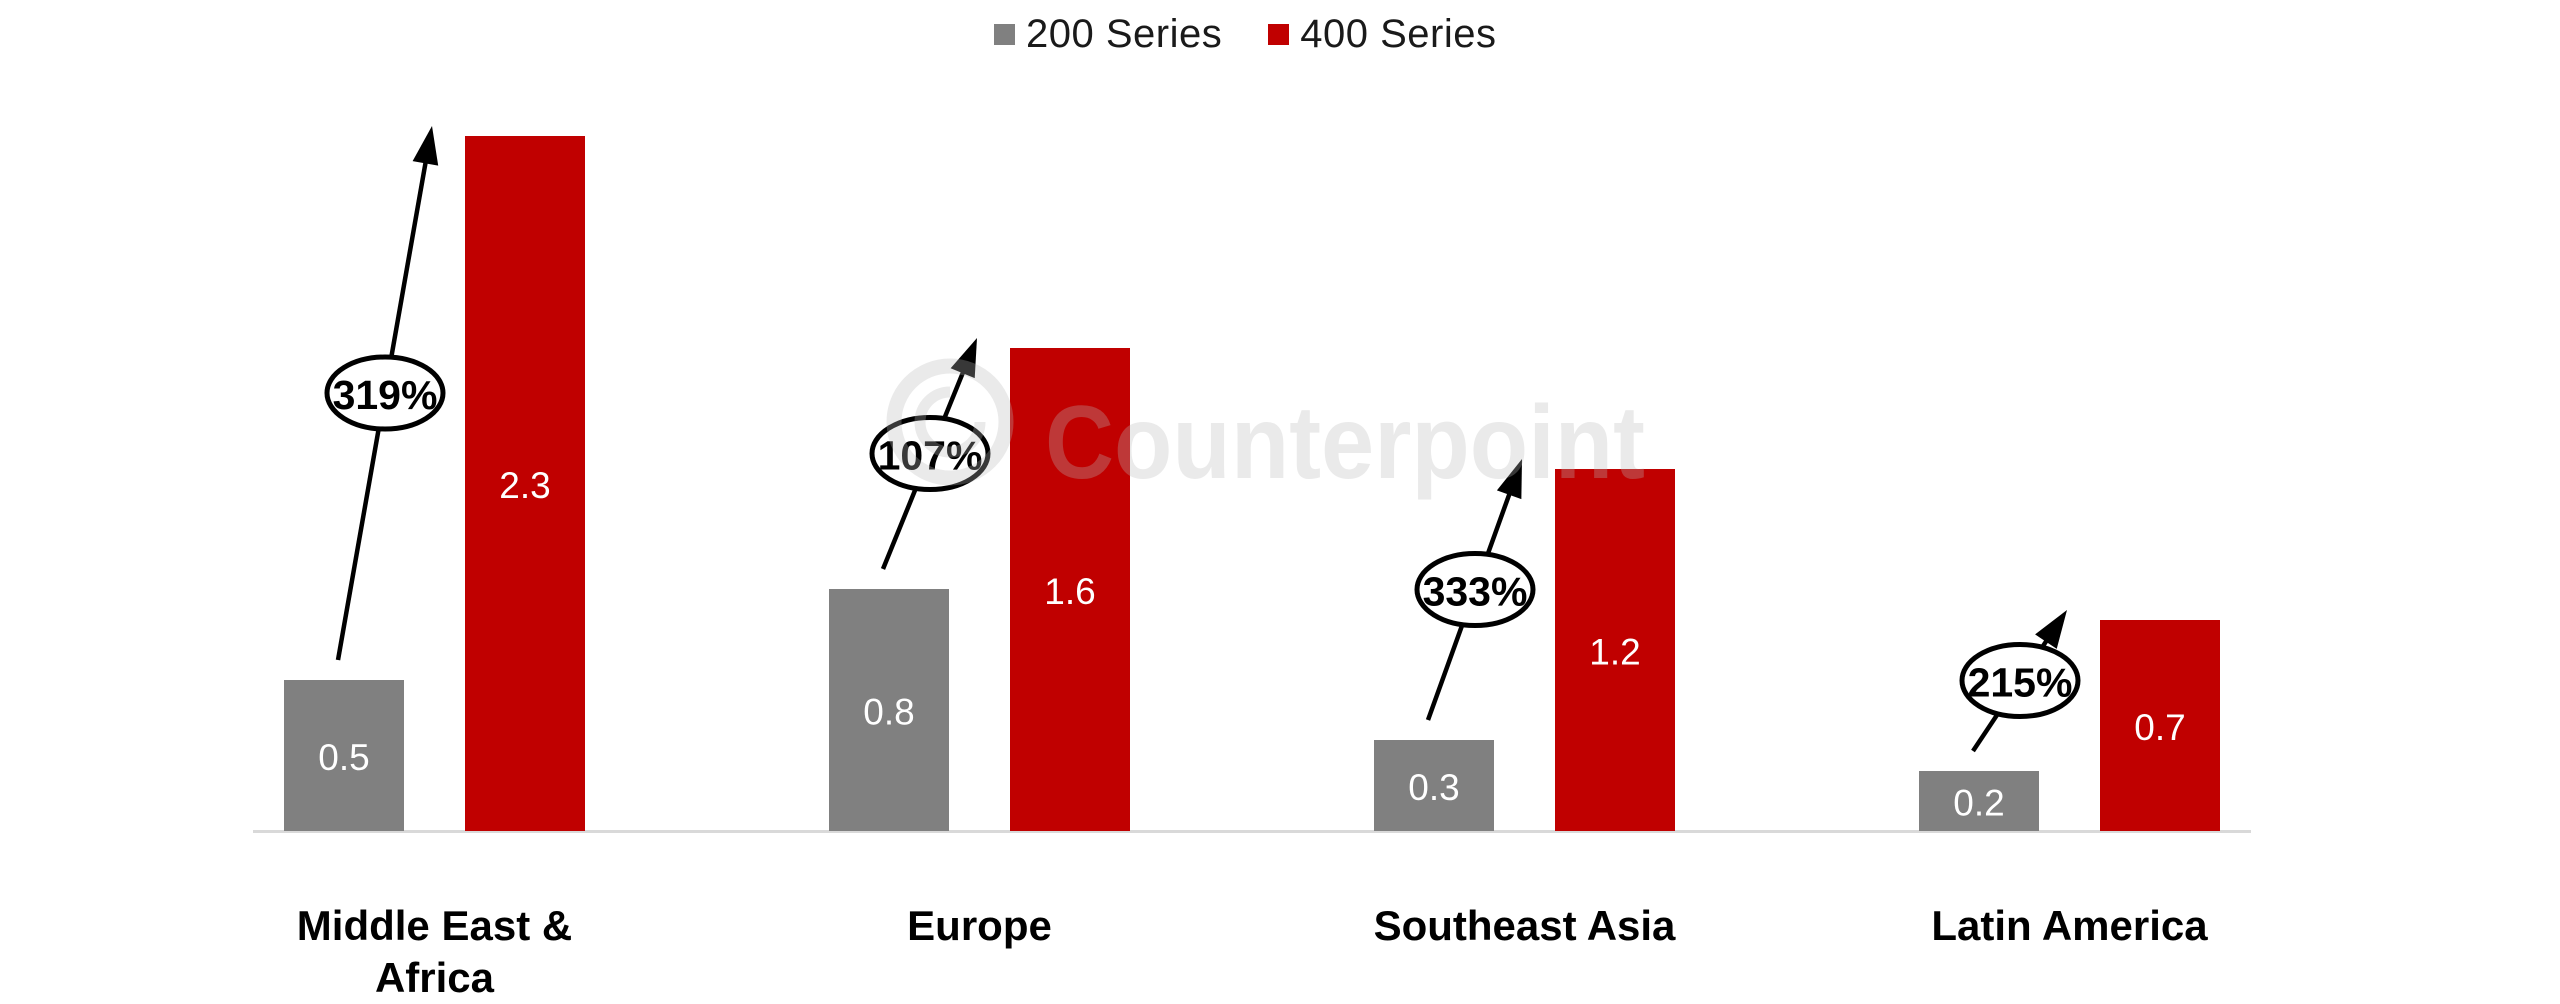 The height and width of the screenshot is (1004, 2560). Describe the element at coordinates (1004, 34) in the screenshot. I see `legend-swatch-200-series-icon` at that location.